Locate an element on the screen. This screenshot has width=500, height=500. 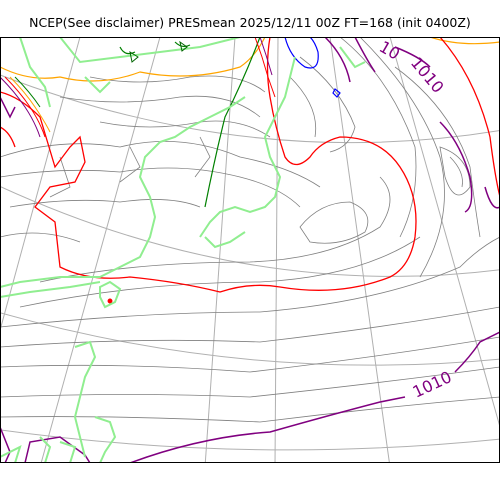
isobar-cluster-topleft is located at coordinates (138, 87).